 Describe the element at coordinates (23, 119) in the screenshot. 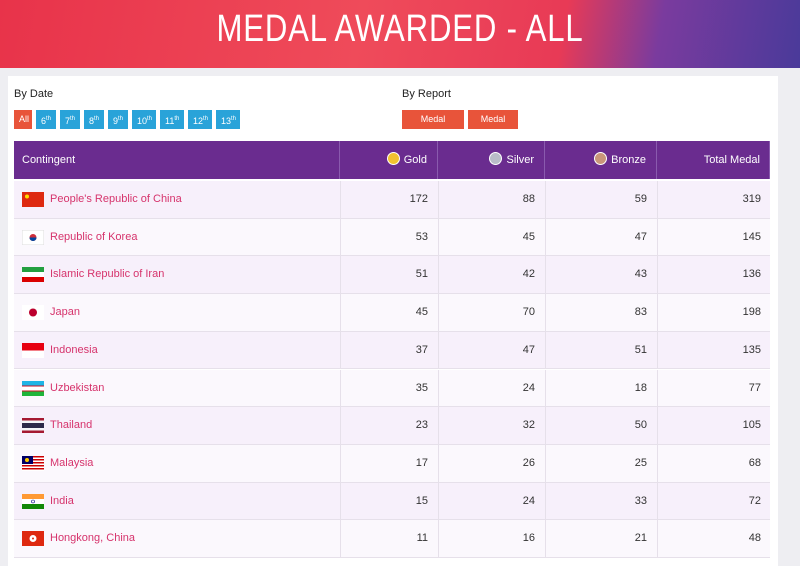

I see `date-button: All` at that location.